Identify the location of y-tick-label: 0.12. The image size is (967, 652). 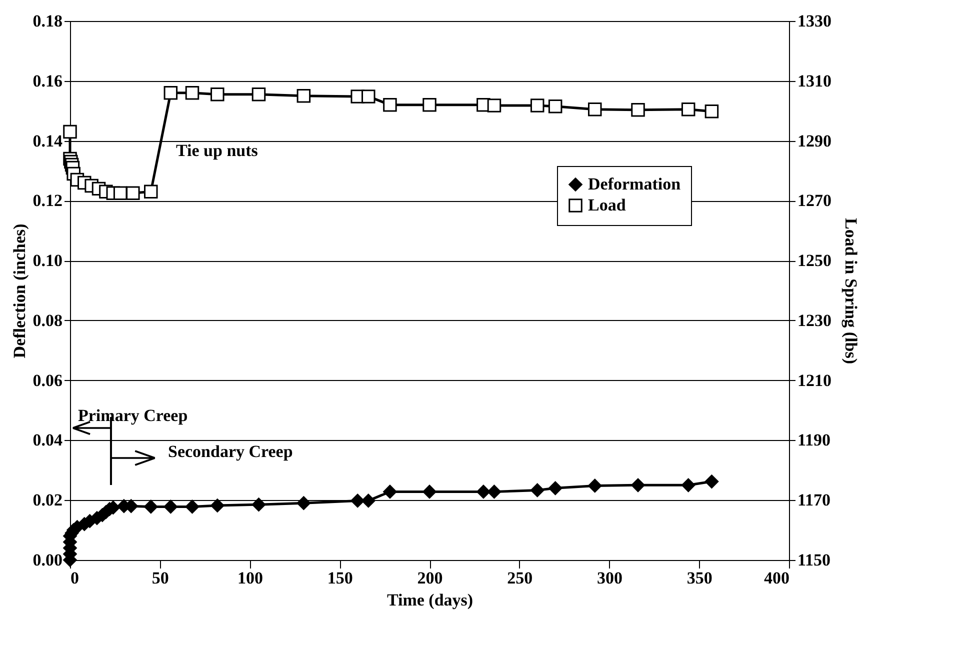
(47, 200).